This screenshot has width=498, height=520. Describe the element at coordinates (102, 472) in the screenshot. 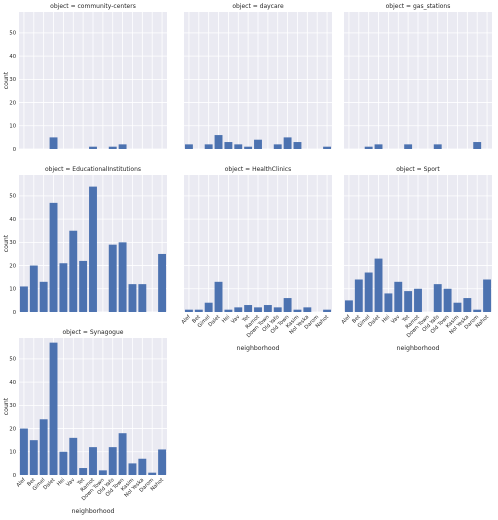

I see `bar-Down Town` at that location.